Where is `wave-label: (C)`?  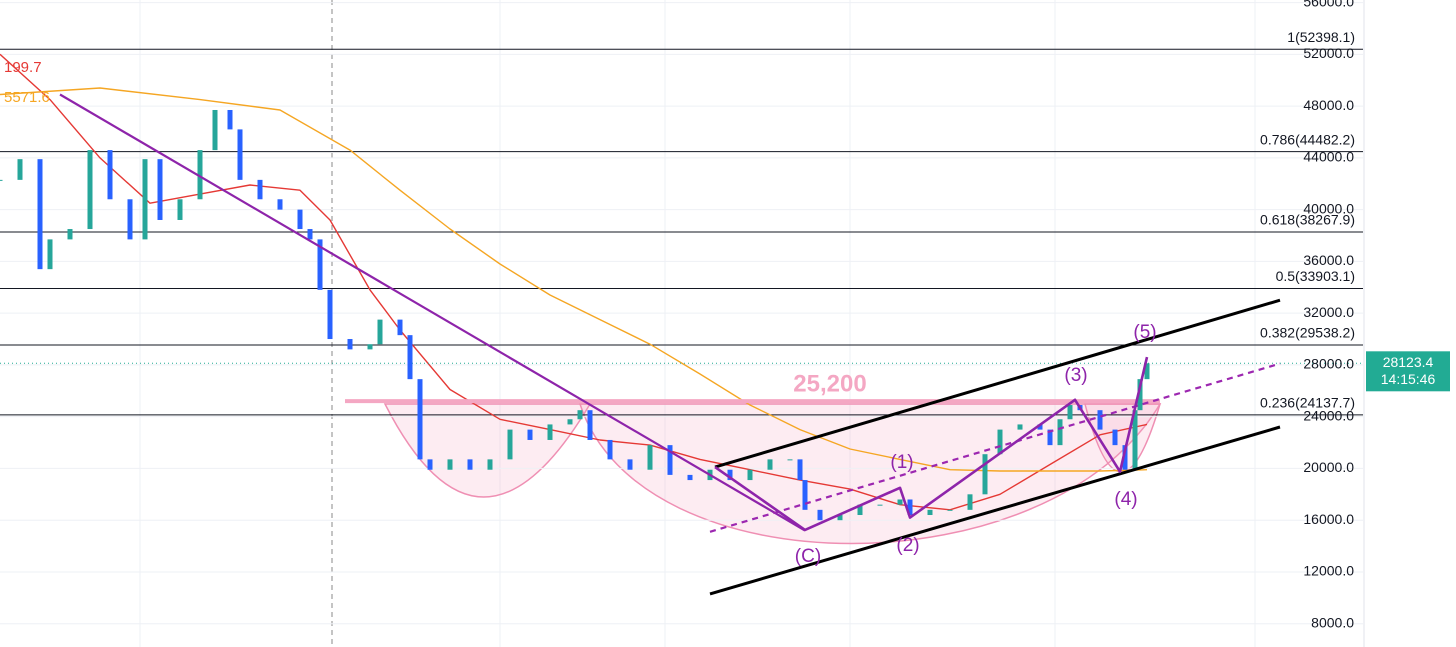
wave-label: (C) is located at coordinates (808, 556).